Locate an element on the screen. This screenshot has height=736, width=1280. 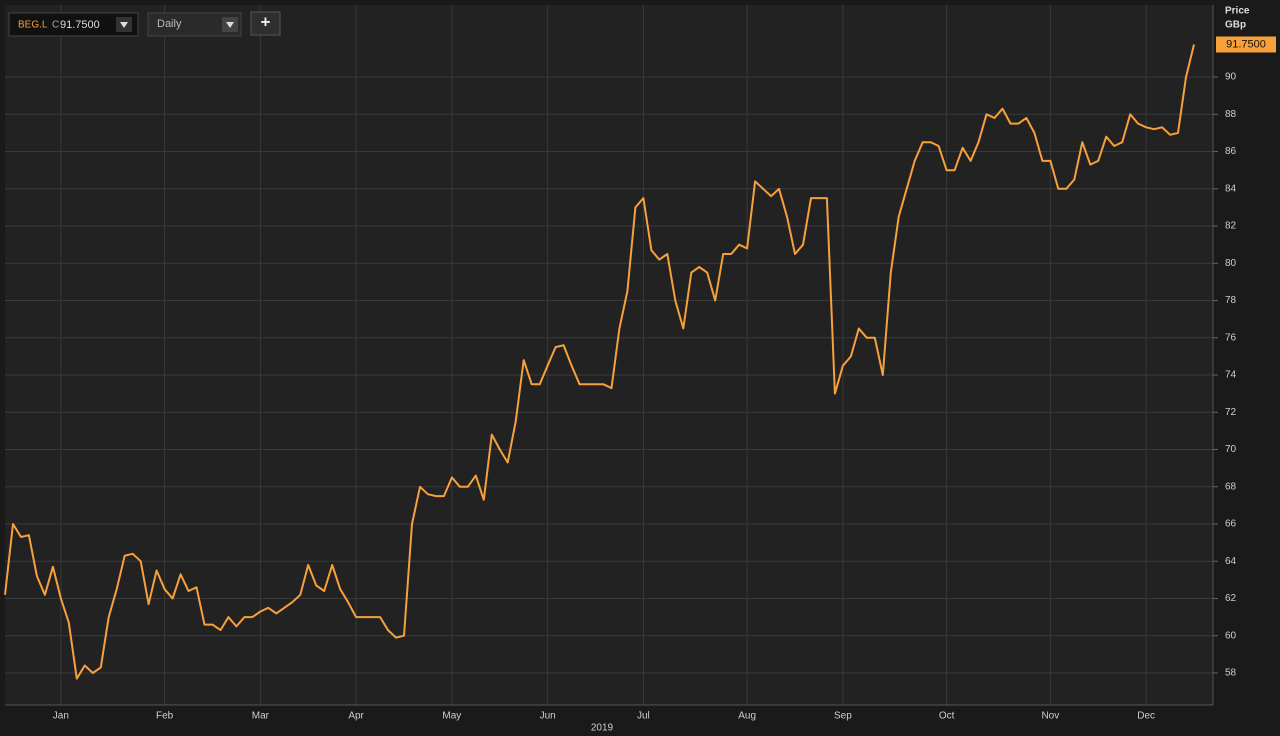
symbol-box is located at coordinates (73, 24).